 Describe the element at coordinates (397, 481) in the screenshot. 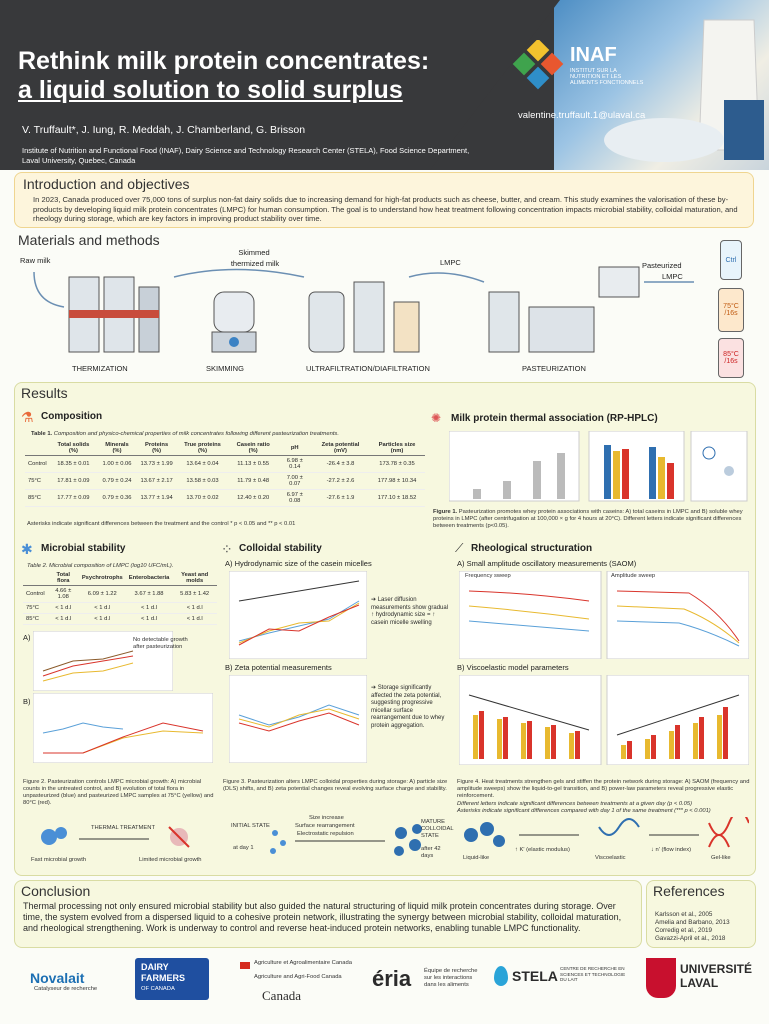

I see `composition-cell: 177.98 ± 10.34` at that location.